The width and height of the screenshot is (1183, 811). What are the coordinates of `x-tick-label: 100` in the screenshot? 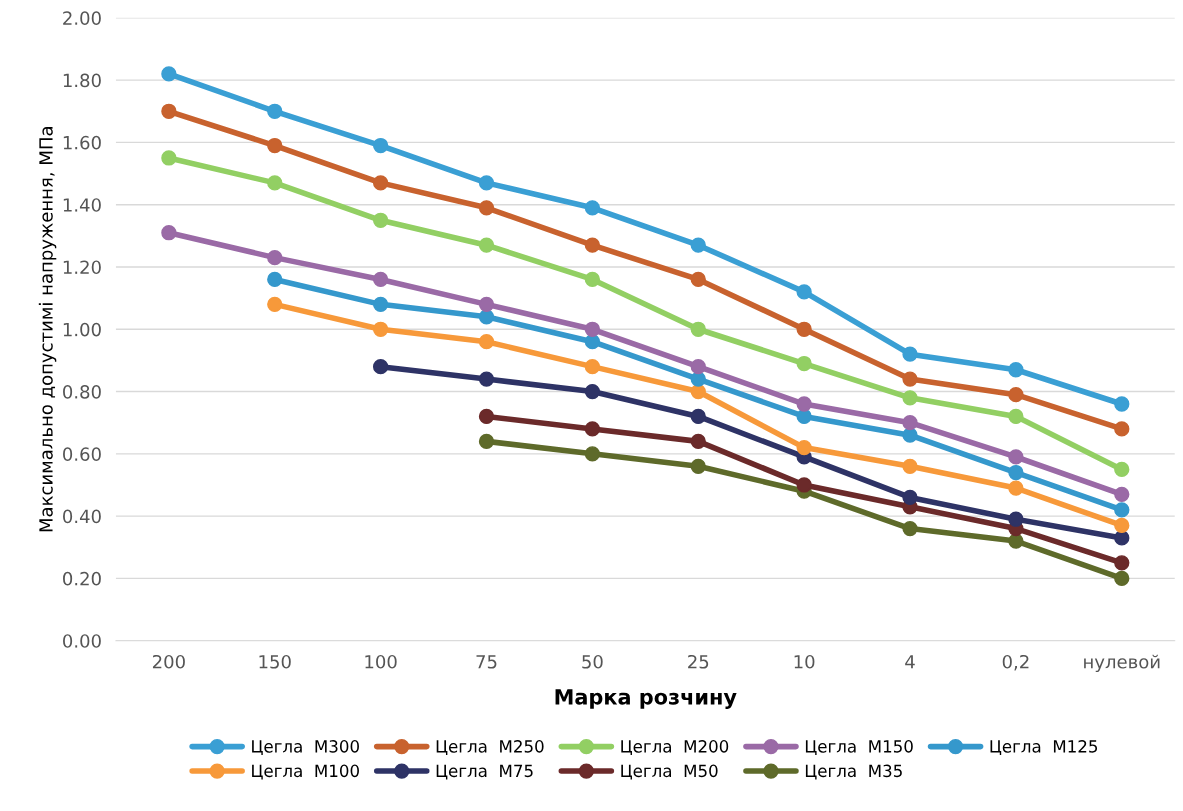 It's located at (381, 661).